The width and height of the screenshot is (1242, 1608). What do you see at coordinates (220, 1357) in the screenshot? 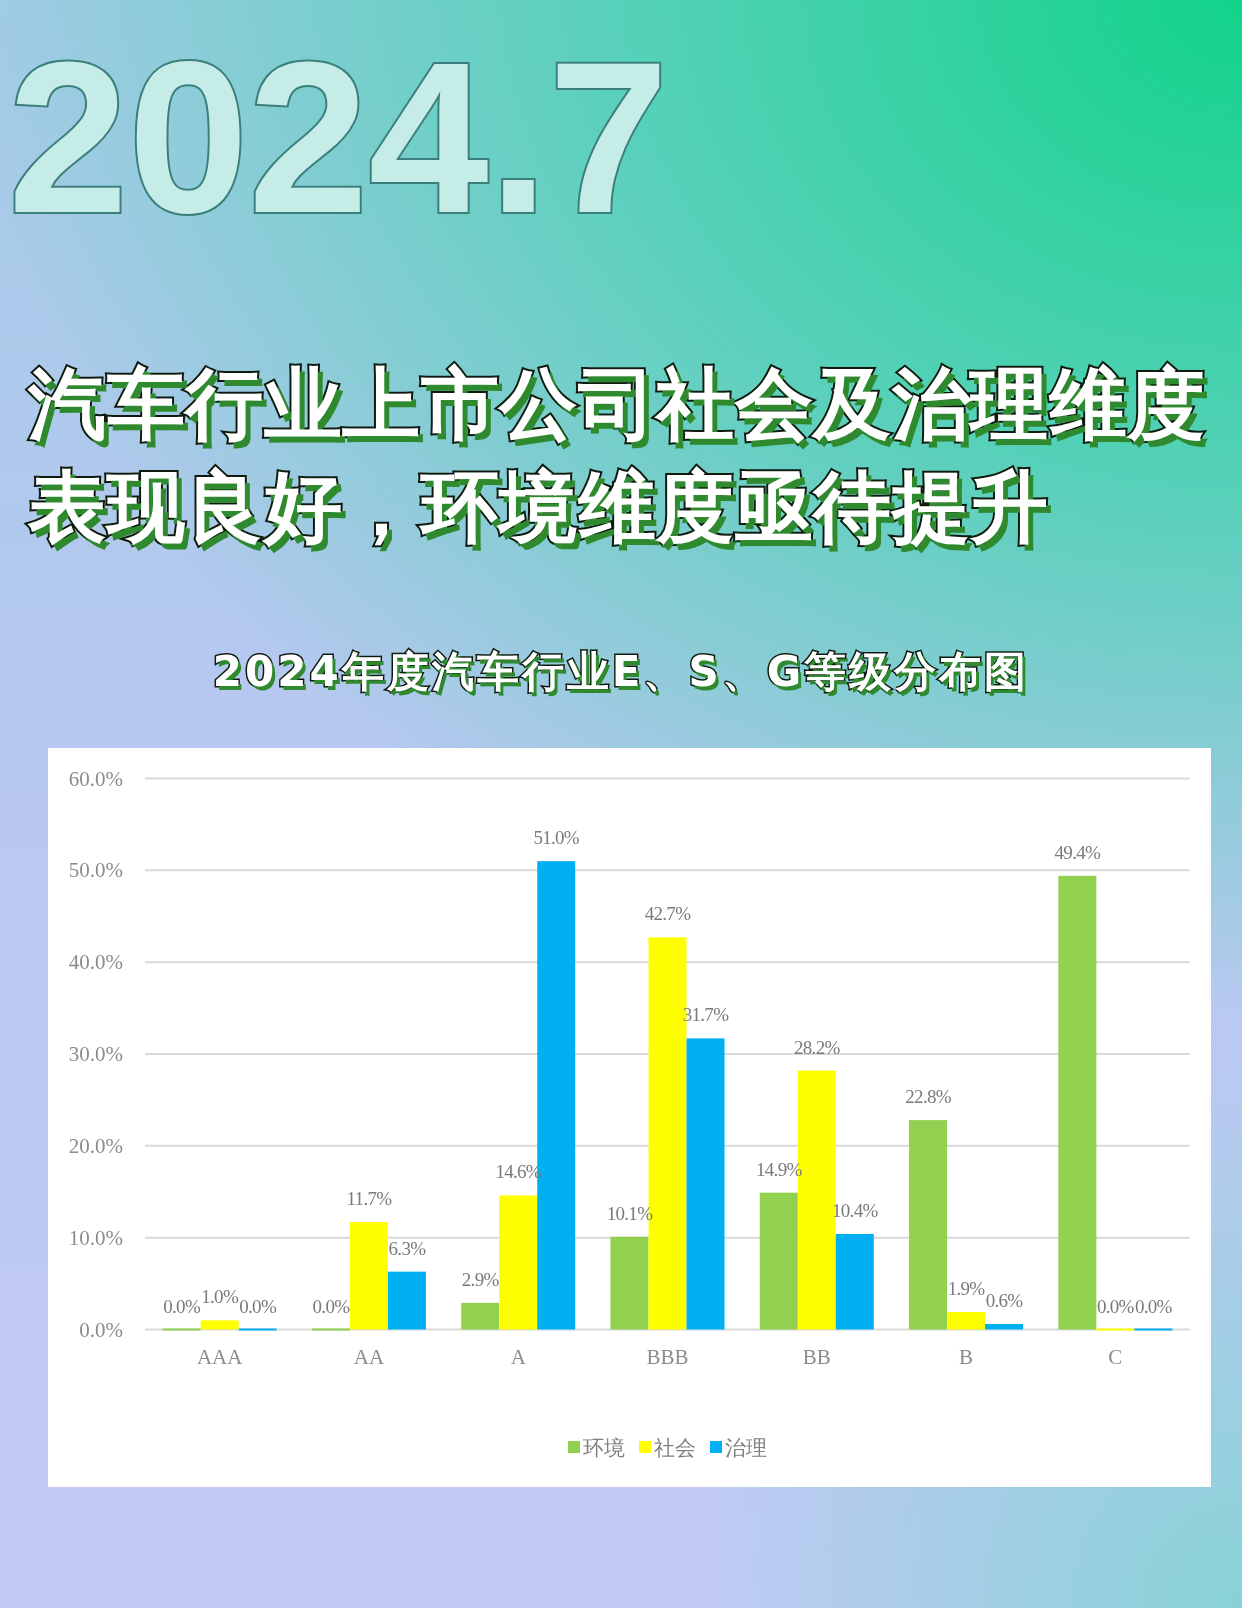
I see `x-tick-label: AAA` at bounding box center [220, 1357].